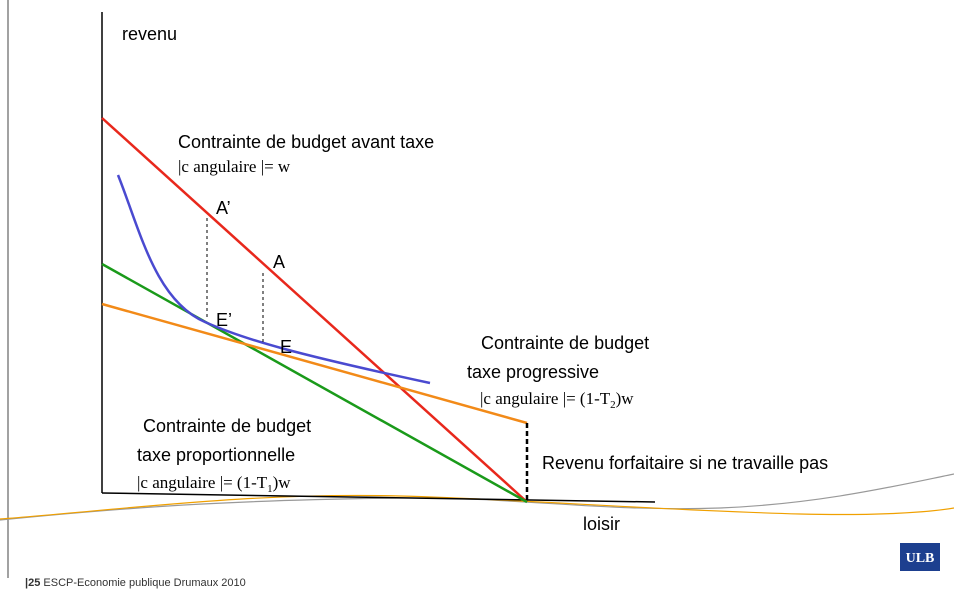 This screenshot has width=954, height=593. Describe the element at coordinates (613, 405) in the screenshot. I see `subscript: 2` at that location.